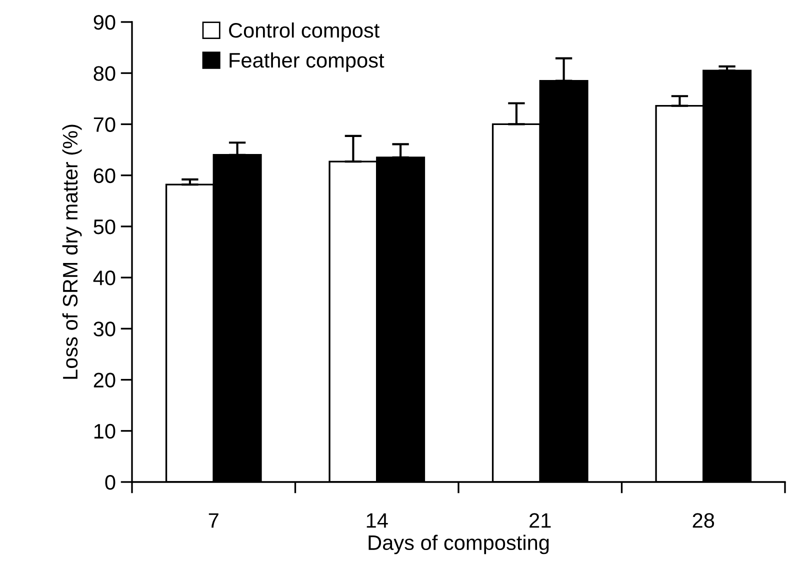 This screenshot has width=787, height=588. I want to click on x-tick-label: 7, so click(213, 520).